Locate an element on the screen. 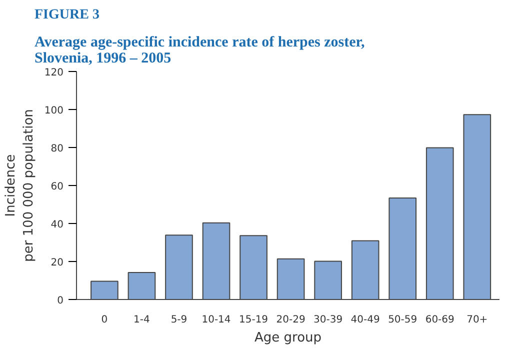  x-tick-label: 20-29 is located at coordinates (291, 320).